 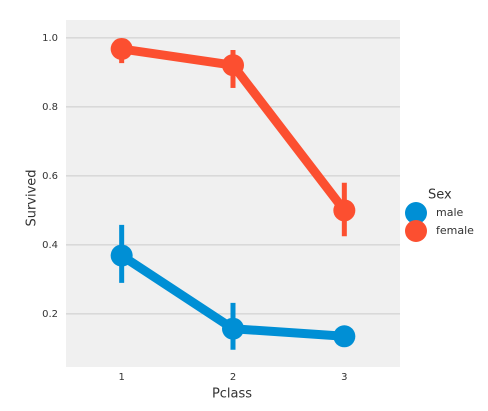 I want to click on x-tick-label: 2, so click(x=233, y=377).